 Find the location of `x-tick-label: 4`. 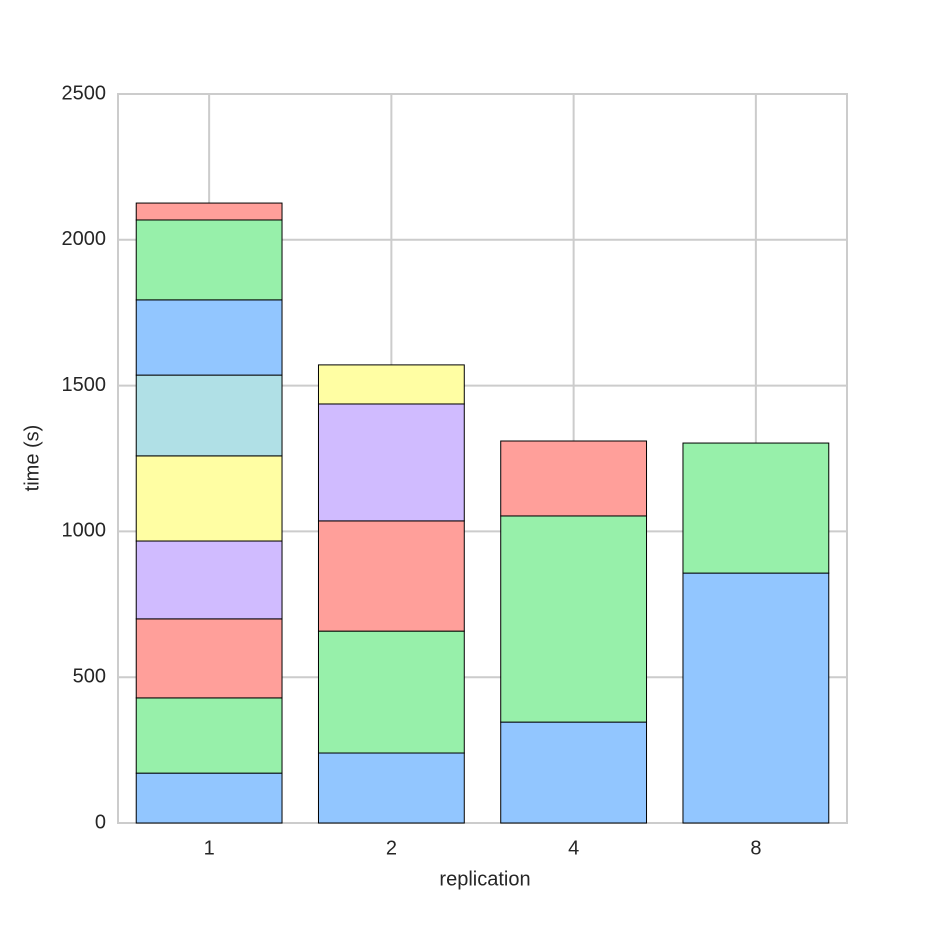

x-tick-label: 4 is located at coordinates (573, 848).